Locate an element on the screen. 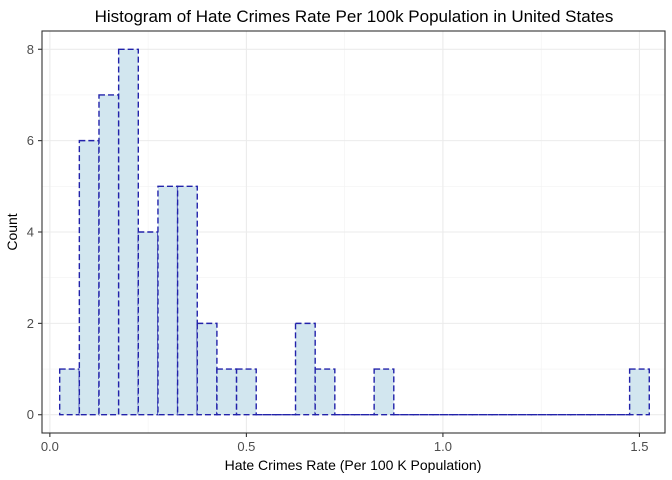 The height and width of the screenshot is (480, 672). x-tick-label: 0.5 is located at coordinates (246, 446).